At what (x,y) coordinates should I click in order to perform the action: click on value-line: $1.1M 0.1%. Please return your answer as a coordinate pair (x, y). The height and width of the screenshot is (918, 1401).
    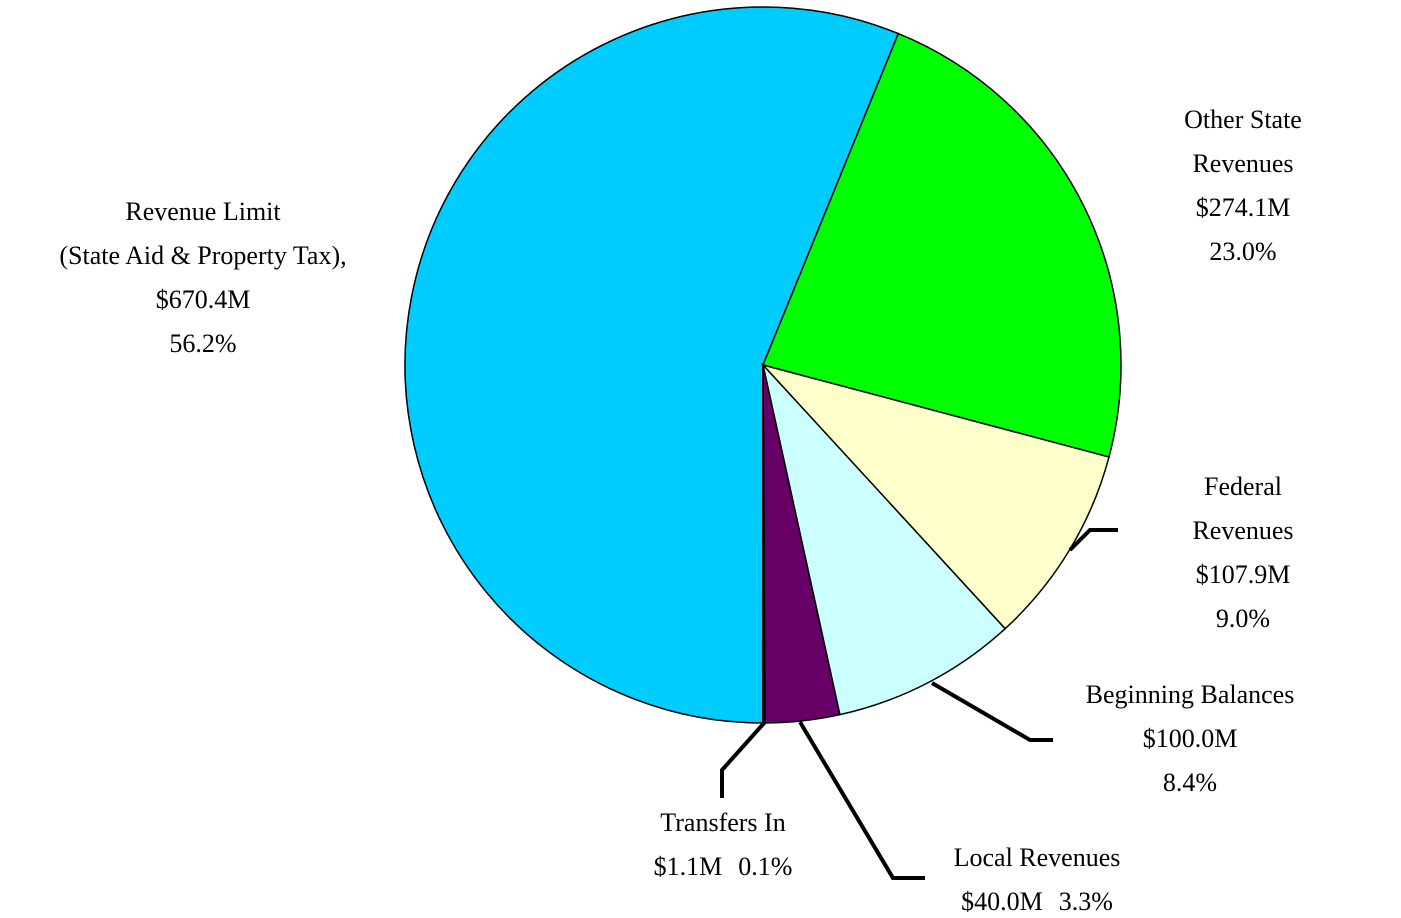
    Looking at the image, I should click on (723, 867).